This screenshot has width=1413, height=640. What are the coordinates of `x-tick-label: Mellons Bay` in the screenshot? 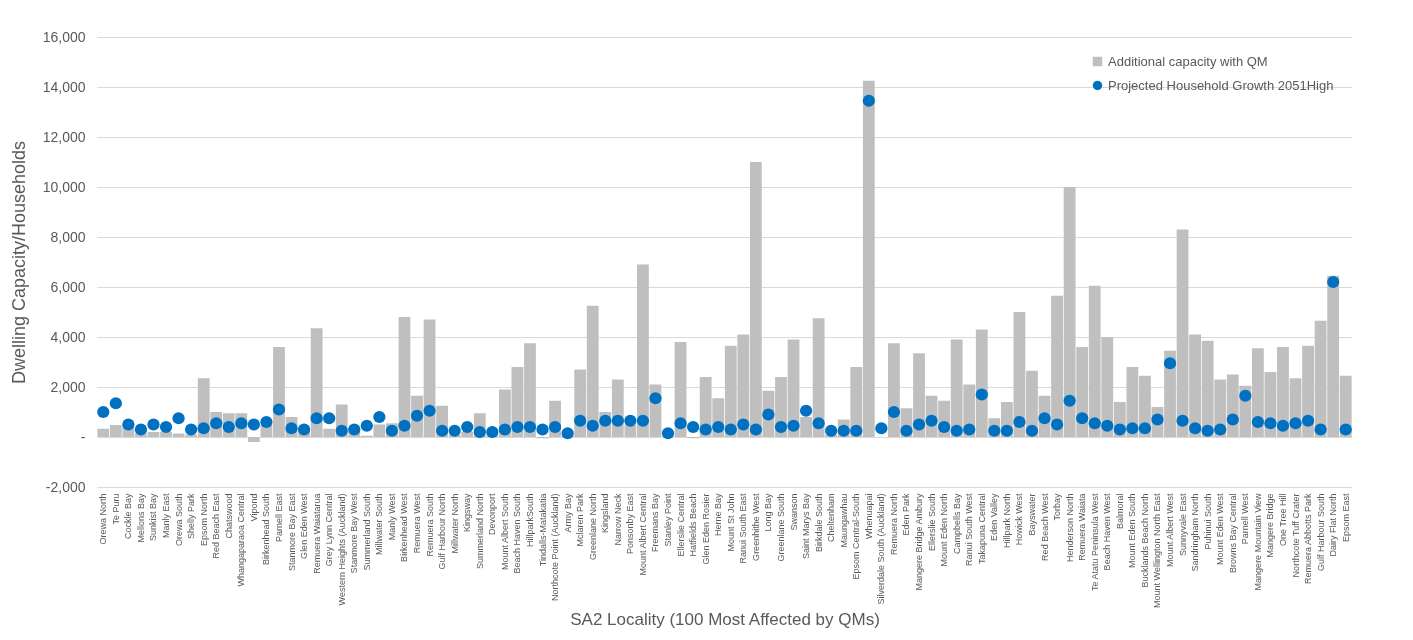 It's located at (140, 518).